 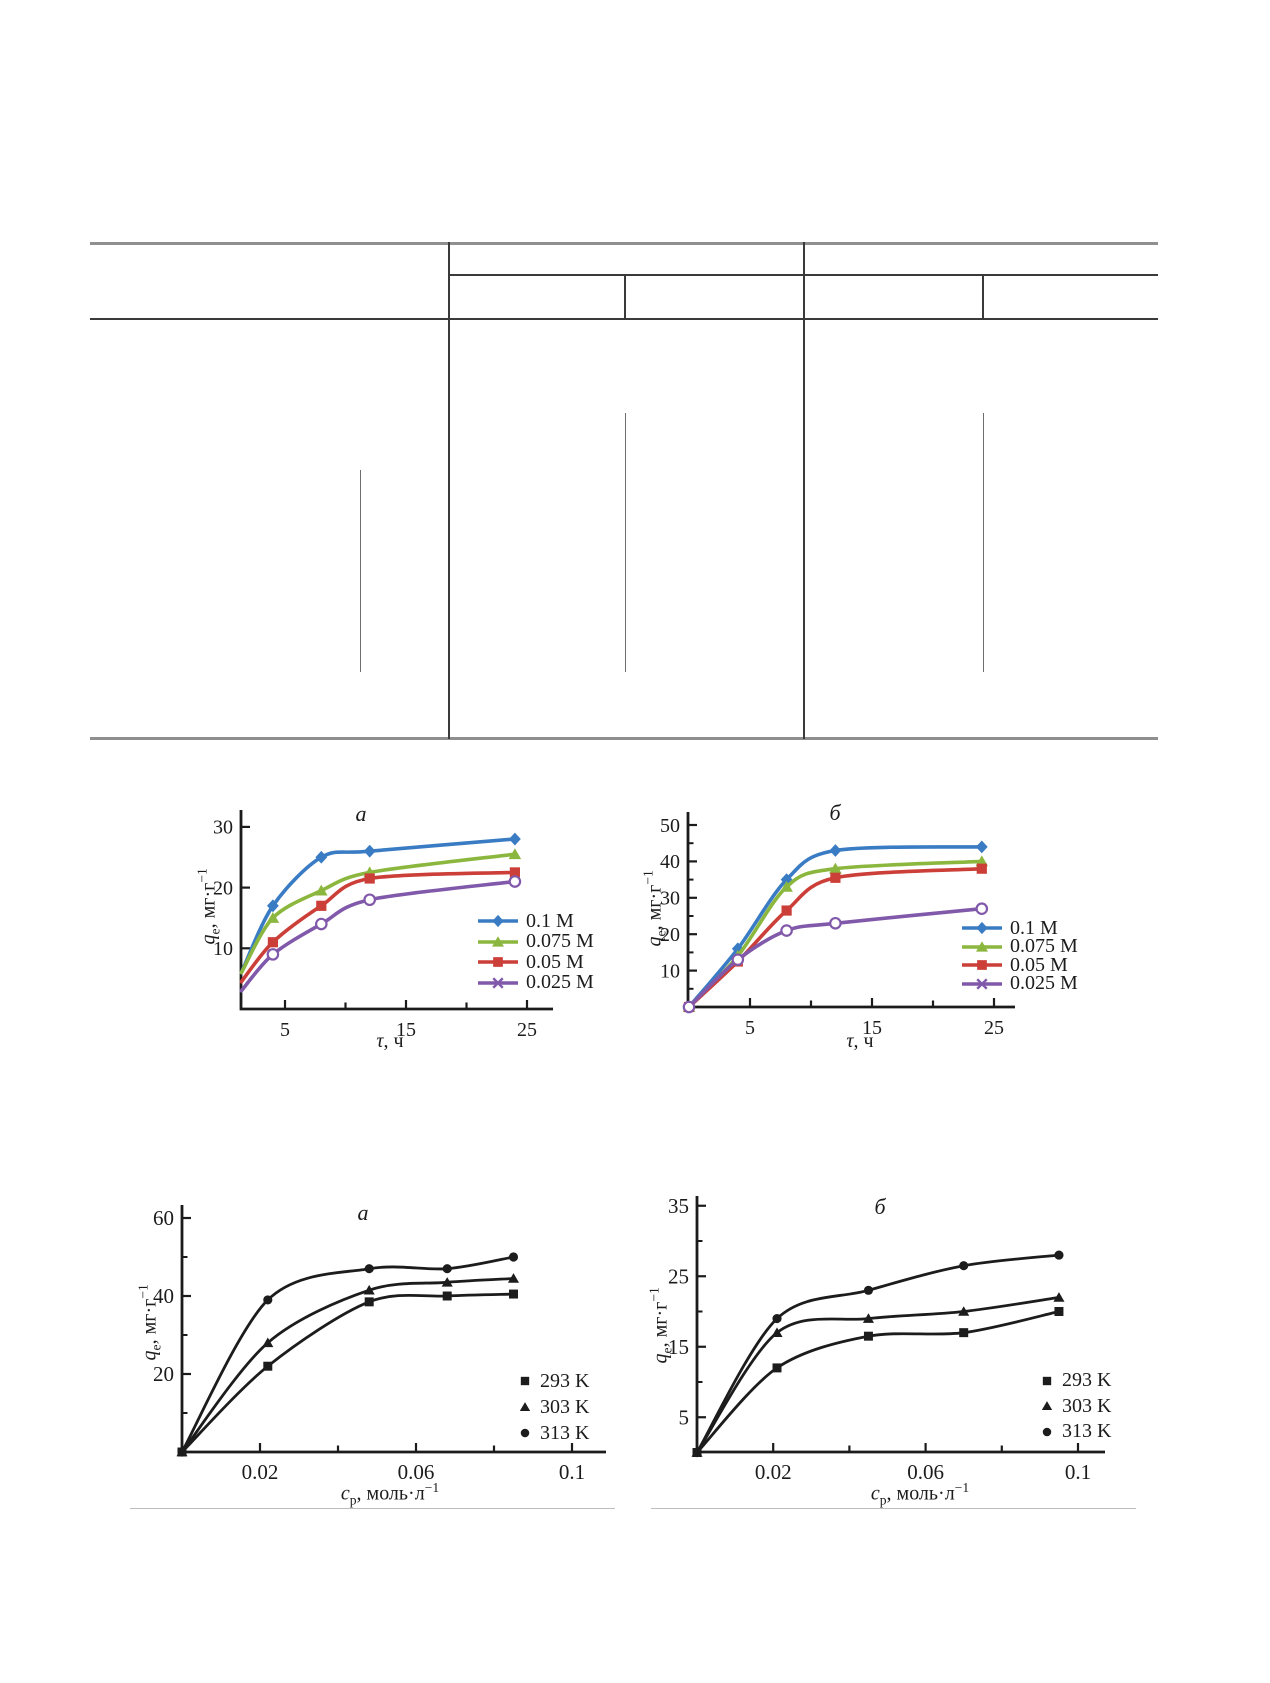 What do you see at coordinates (872, 1028) in the screenshot?
I see `x-tick-label: 15` at bounding box center [872, 1028].